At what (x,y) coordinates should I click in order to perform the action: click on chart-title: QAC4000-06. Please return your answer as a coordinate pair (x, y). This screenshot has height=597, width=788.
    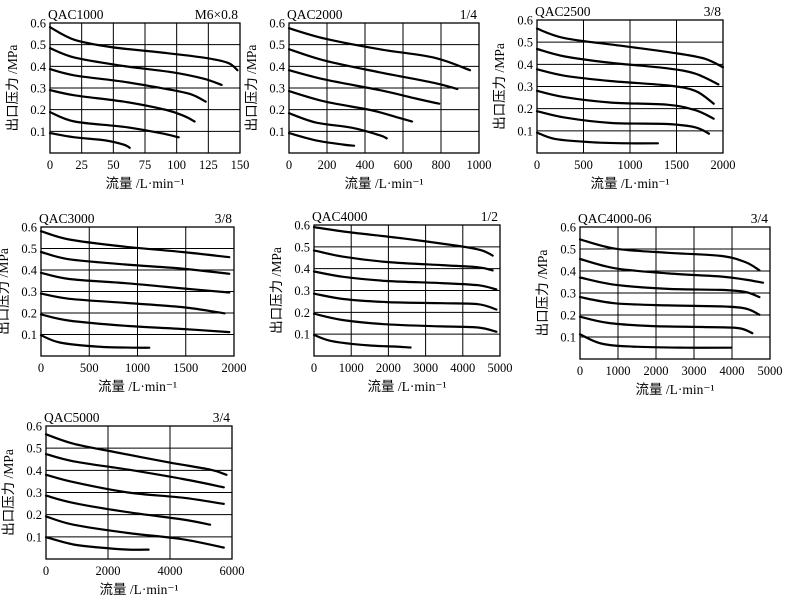
    Looking at the image, I should click on (615, 218).